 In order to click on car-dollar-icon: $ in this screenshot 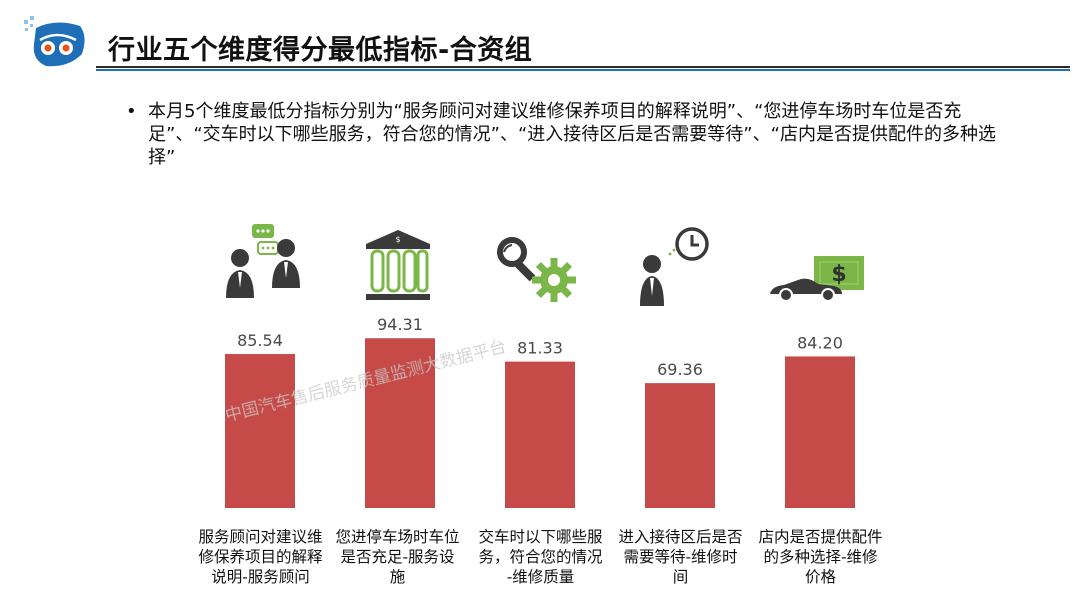, I will do `click(817, 279)`.